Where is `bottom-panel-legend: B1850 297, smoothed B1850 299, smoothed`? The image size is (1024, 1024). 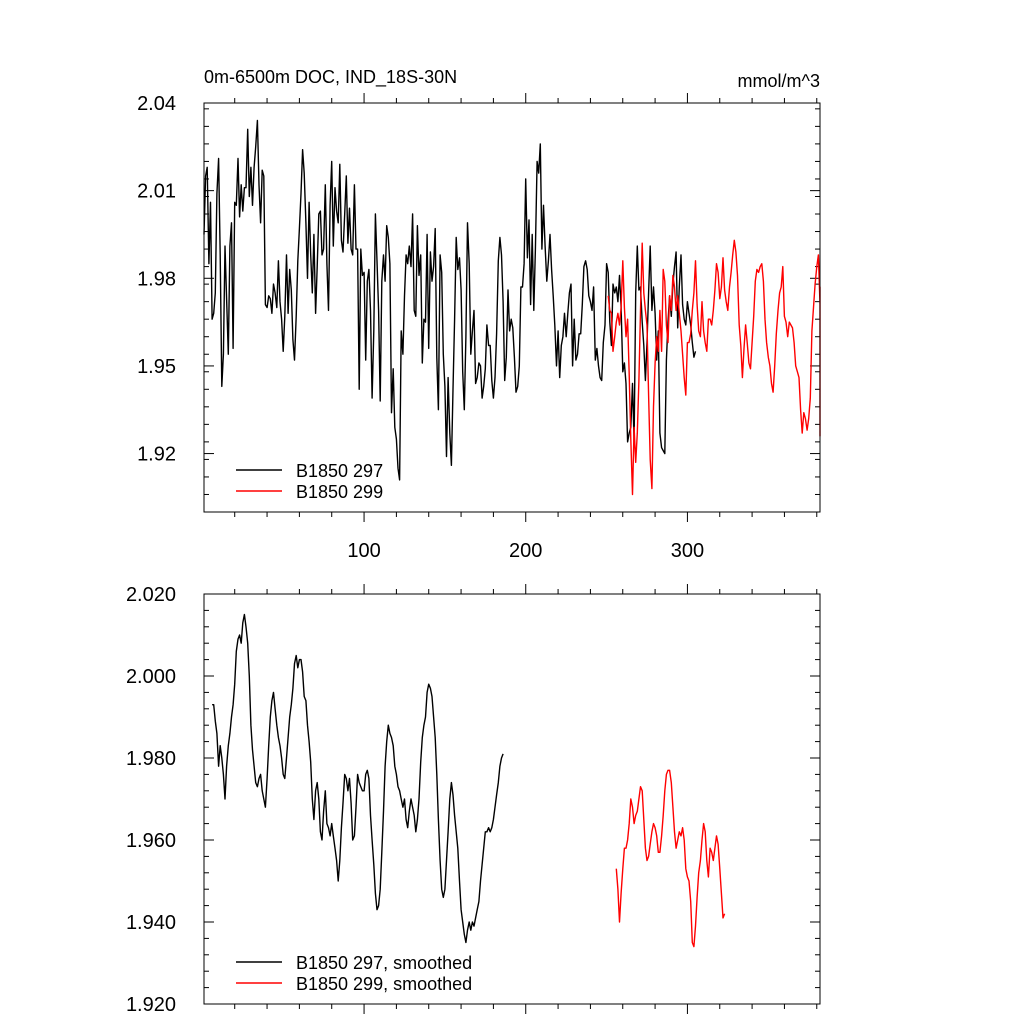 bottom-panel-legend: B1850 297, smoothed B1850 299, smoothed is located at coordinates (354, 973).